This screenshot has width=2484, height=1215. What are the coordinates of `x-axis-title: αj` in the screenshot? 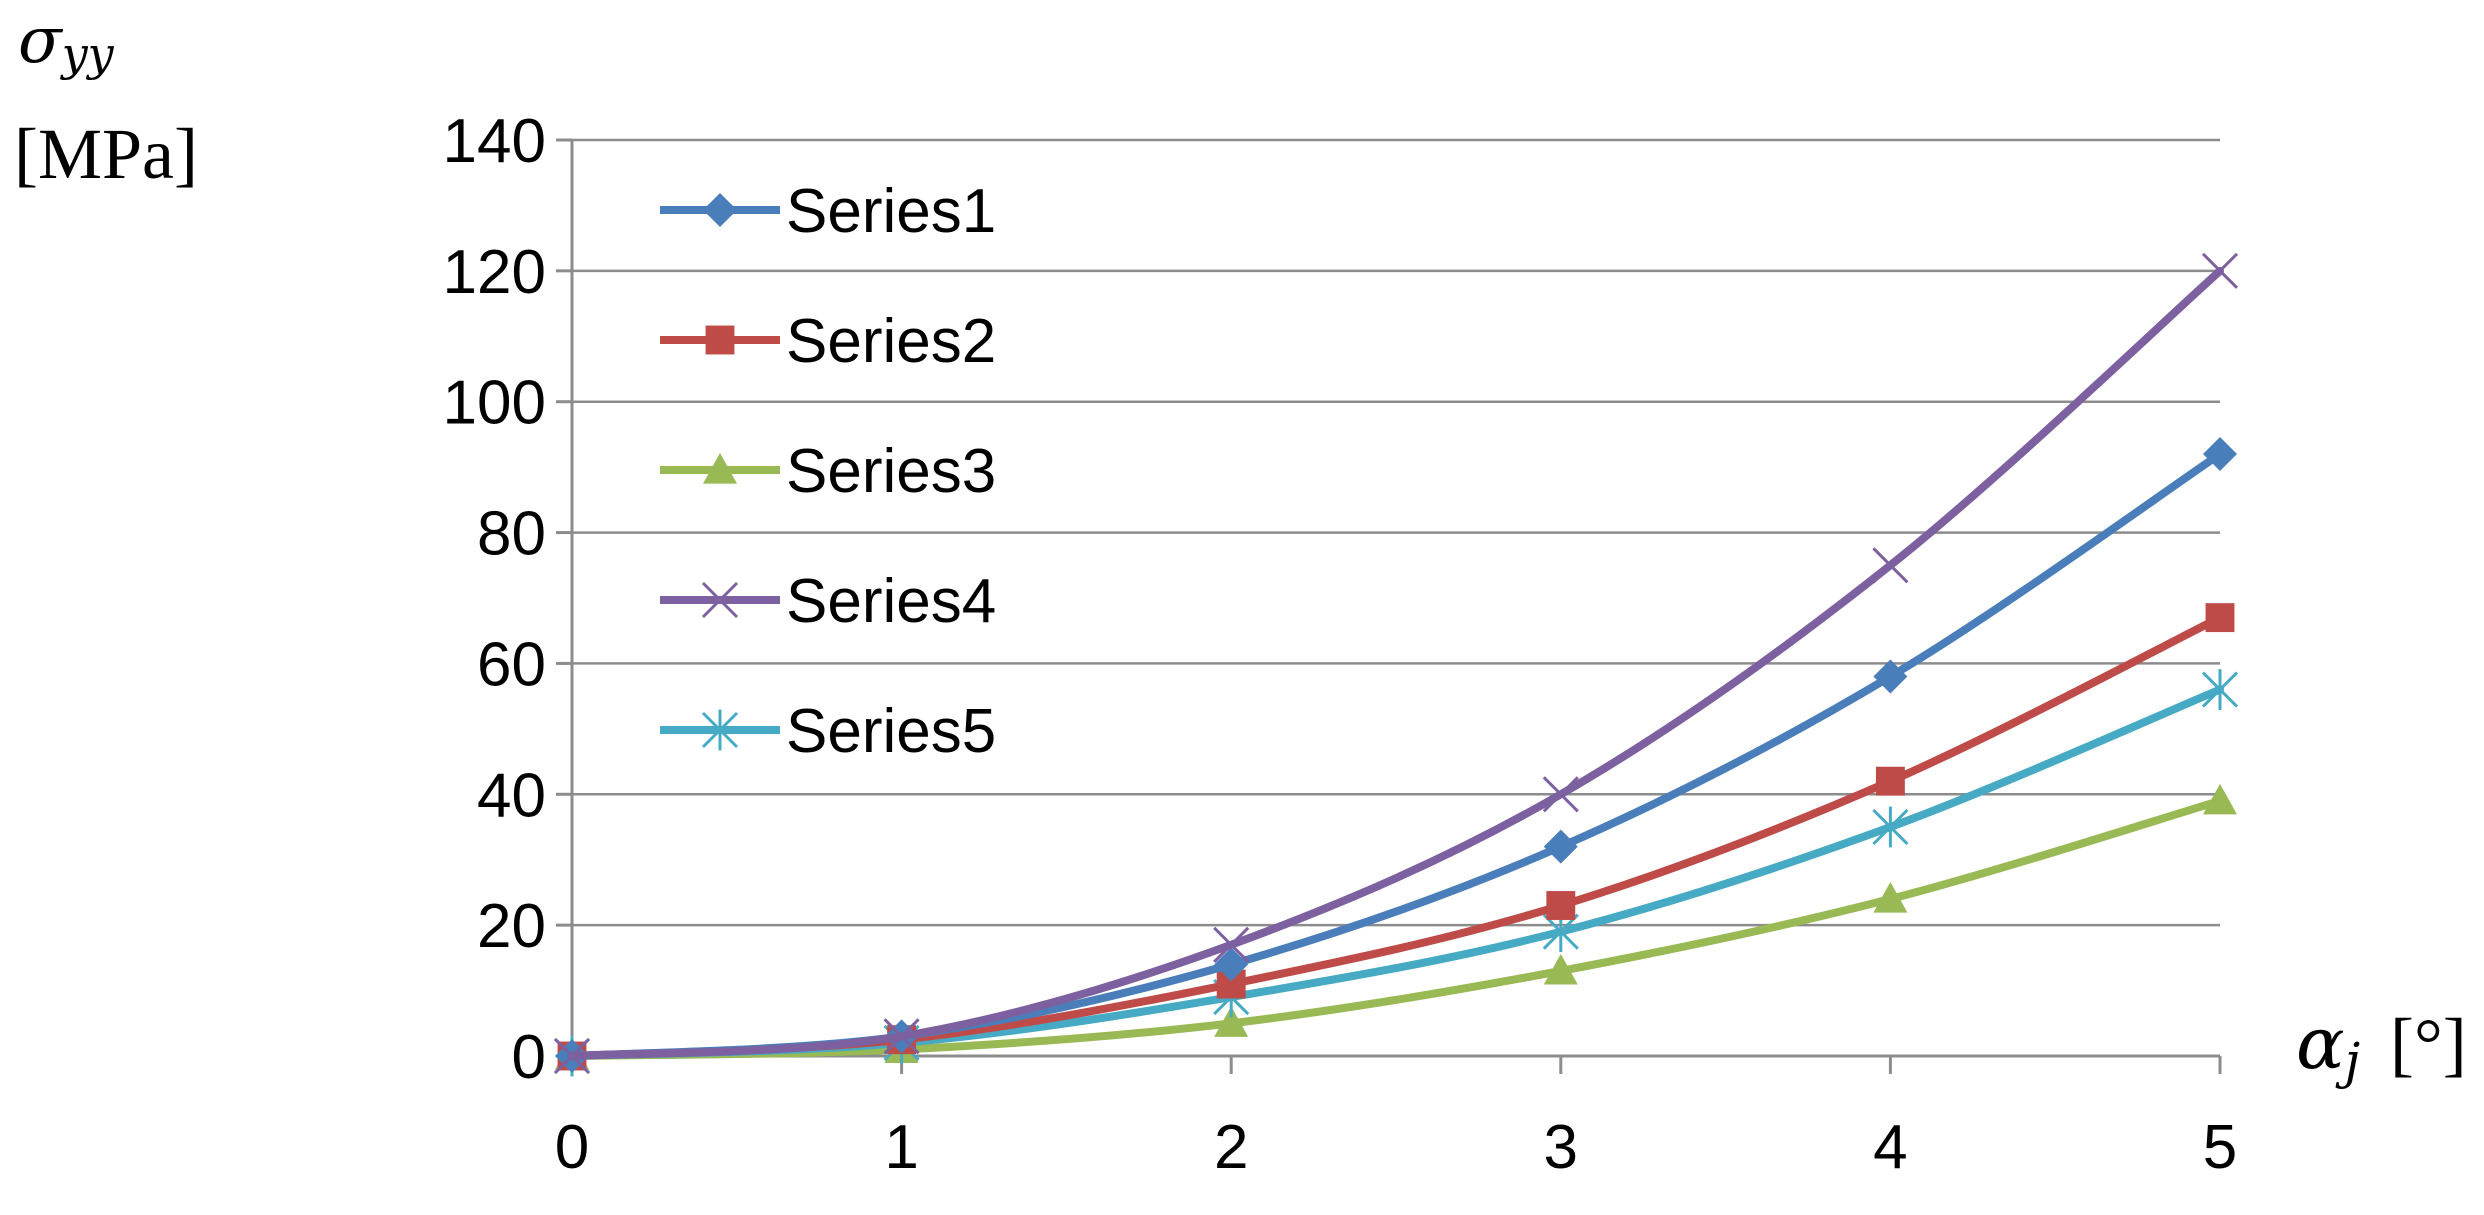 It's located at (2328, 1045).